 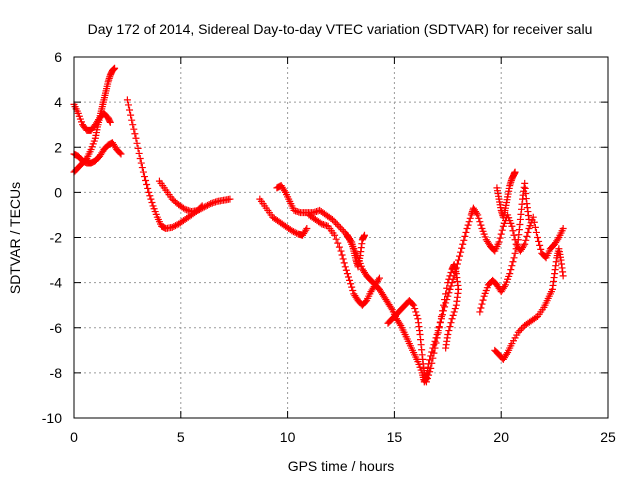 What do you see at coordinates (58, 57) in the screenshot?
I see `y-tick-label: 6` at bounding box center [58, 57].